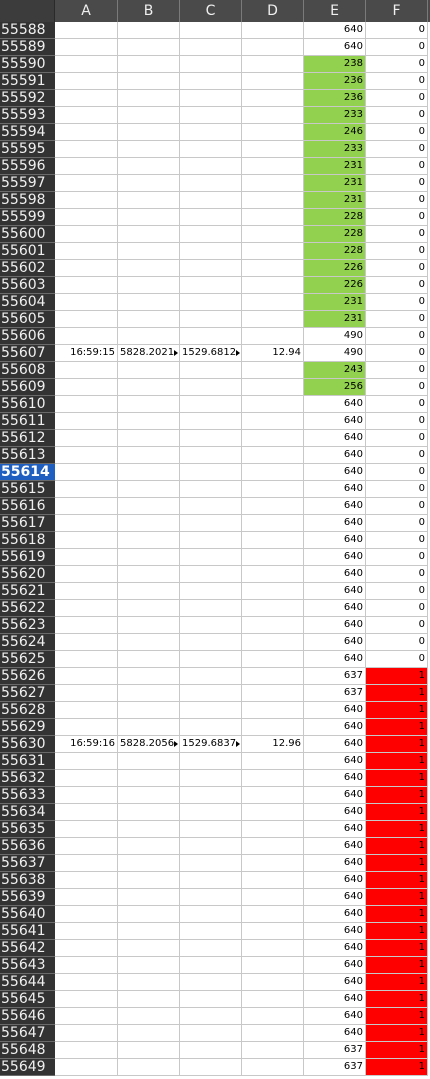 This screenshot has height=1079, width=430. I want to click on row-header: 55604, so click(27, 302).